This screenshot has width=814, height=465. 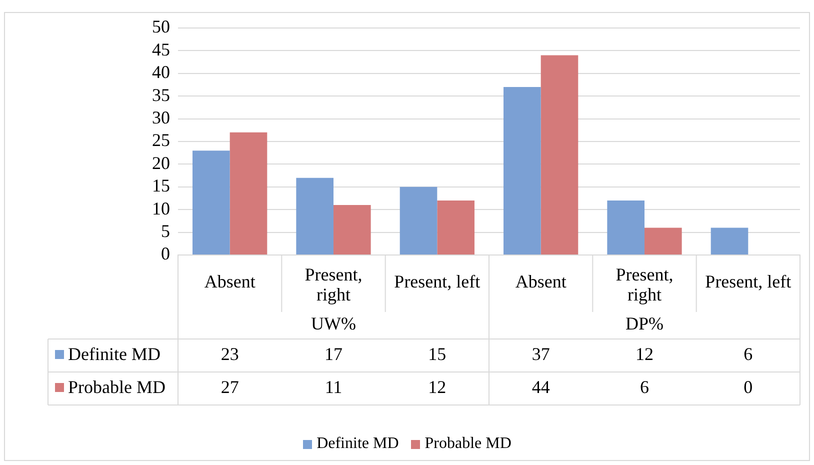 I want to click on legend-label: Probable MD, so click(x=117, y=387).